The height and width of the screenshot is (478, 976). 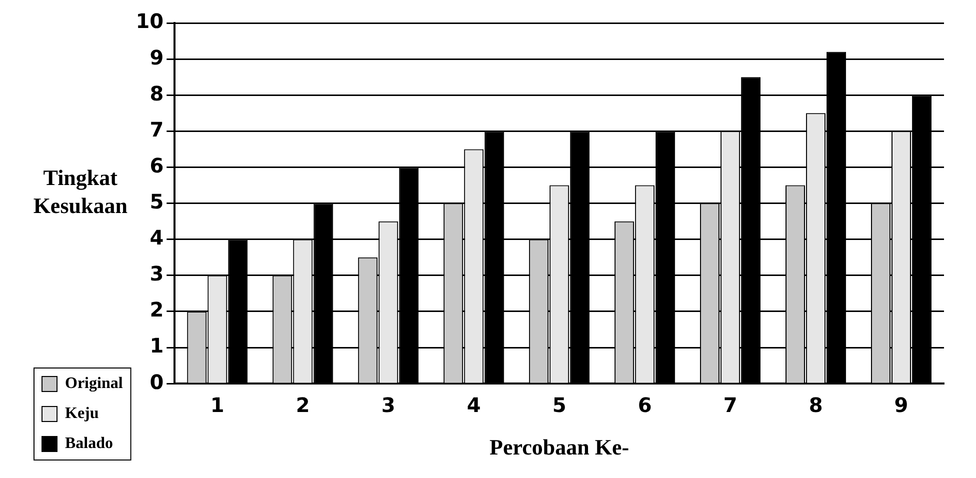 What do you see at coordinates (82, 413) in the screenshot?
I see `legend-label: Keju` at bounding box center [82, 413].